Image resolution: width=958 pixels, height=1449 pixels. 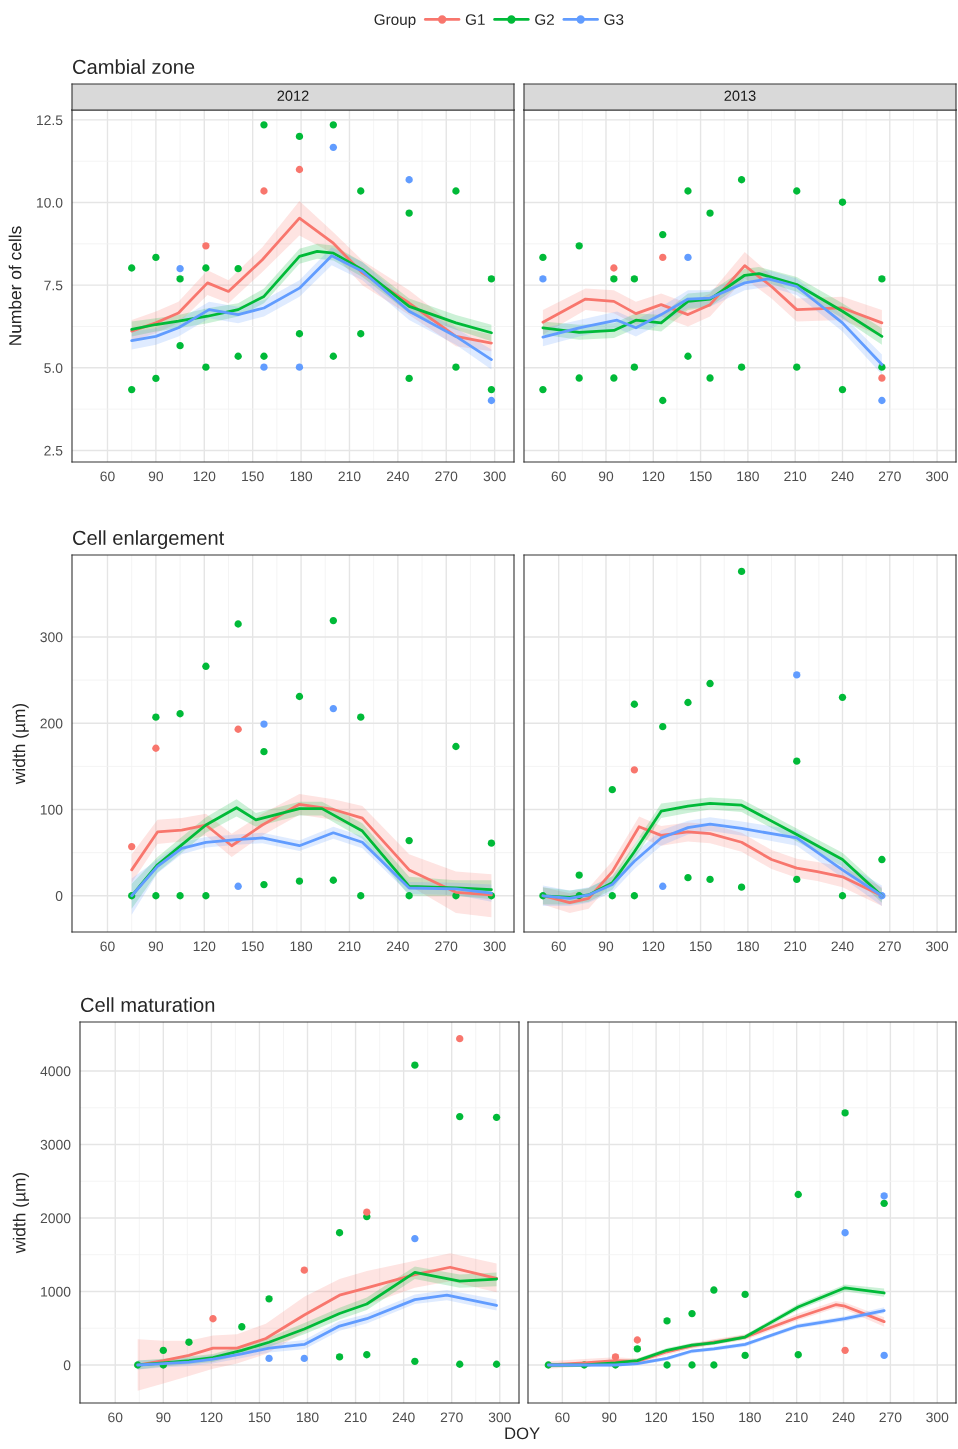 I want to click on y-axis-title: width (µm), so click(x=20, y=744).